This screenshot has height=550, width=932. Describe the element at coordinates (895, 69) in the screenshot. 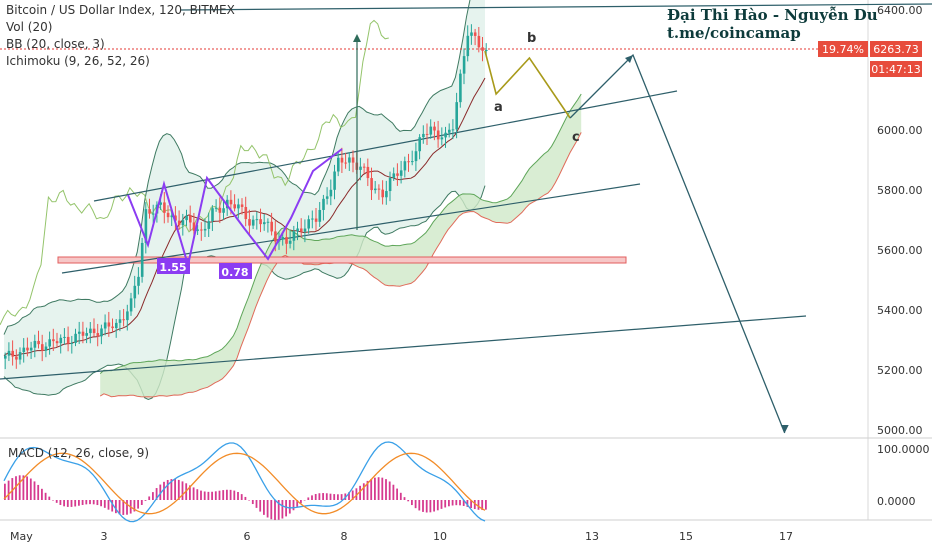

I see `countdown-badge: 01:47:13` at that location.